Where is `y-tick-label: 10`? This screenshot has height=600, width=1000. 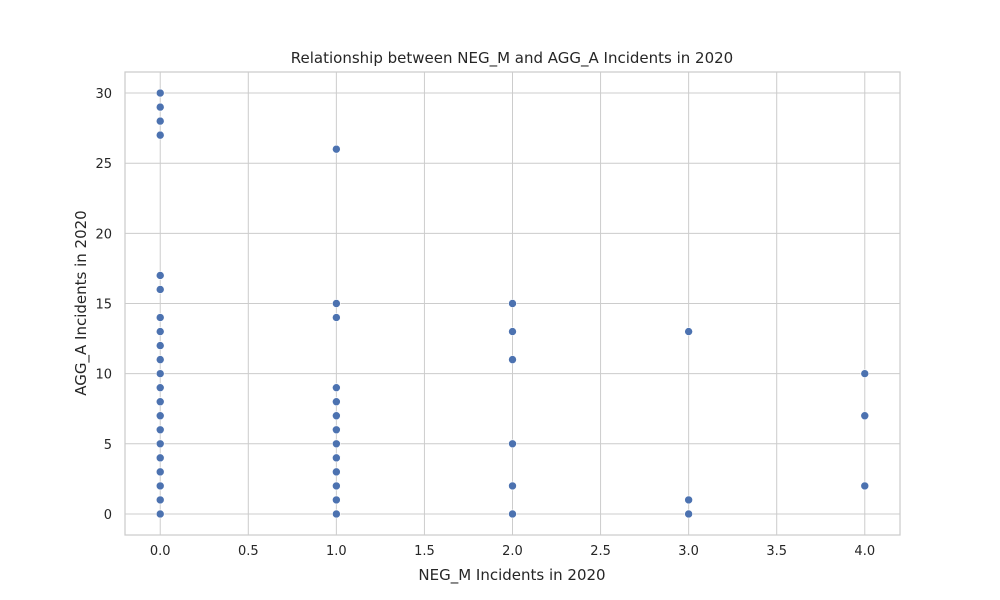 y-tick-label: 10 is located at coordinates (103, 375).